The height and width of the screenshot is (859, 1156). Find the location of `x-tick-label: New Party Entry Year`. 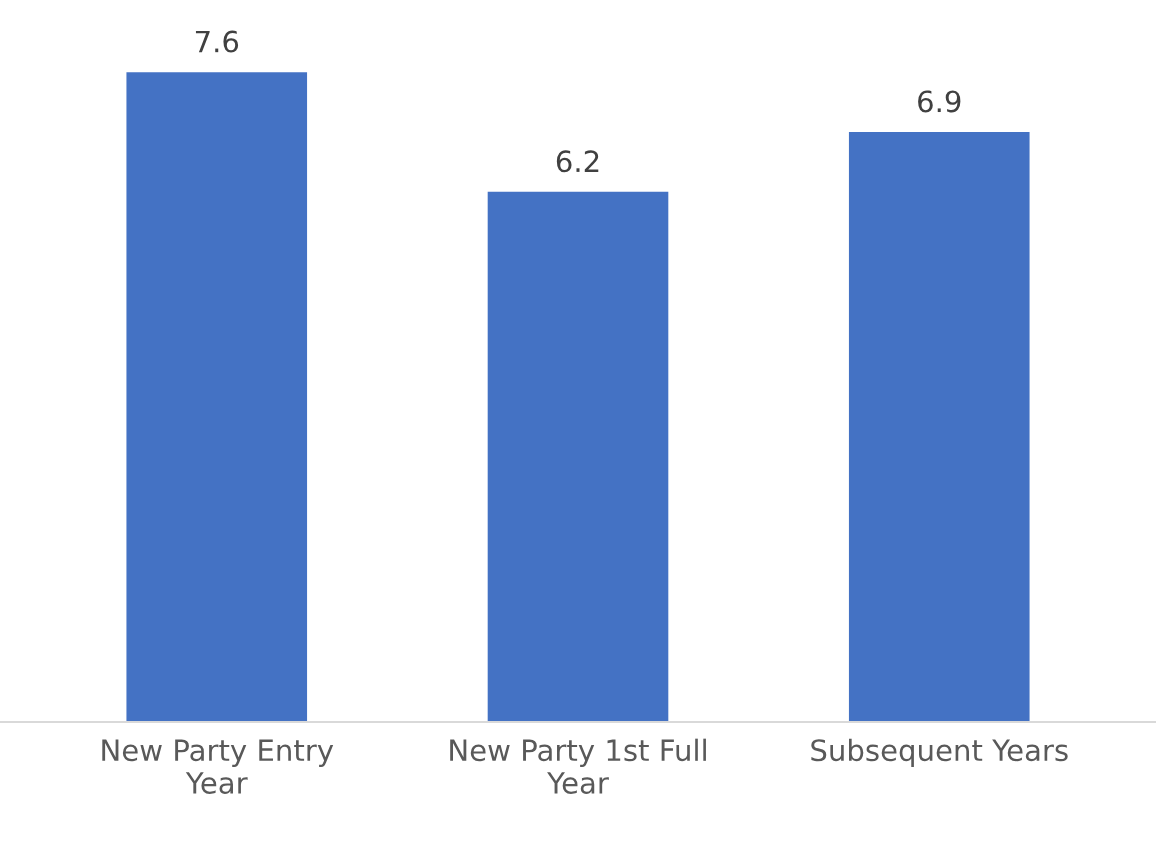

x-tick-label: New Party Entry Year is located at coordinates (218, 766).